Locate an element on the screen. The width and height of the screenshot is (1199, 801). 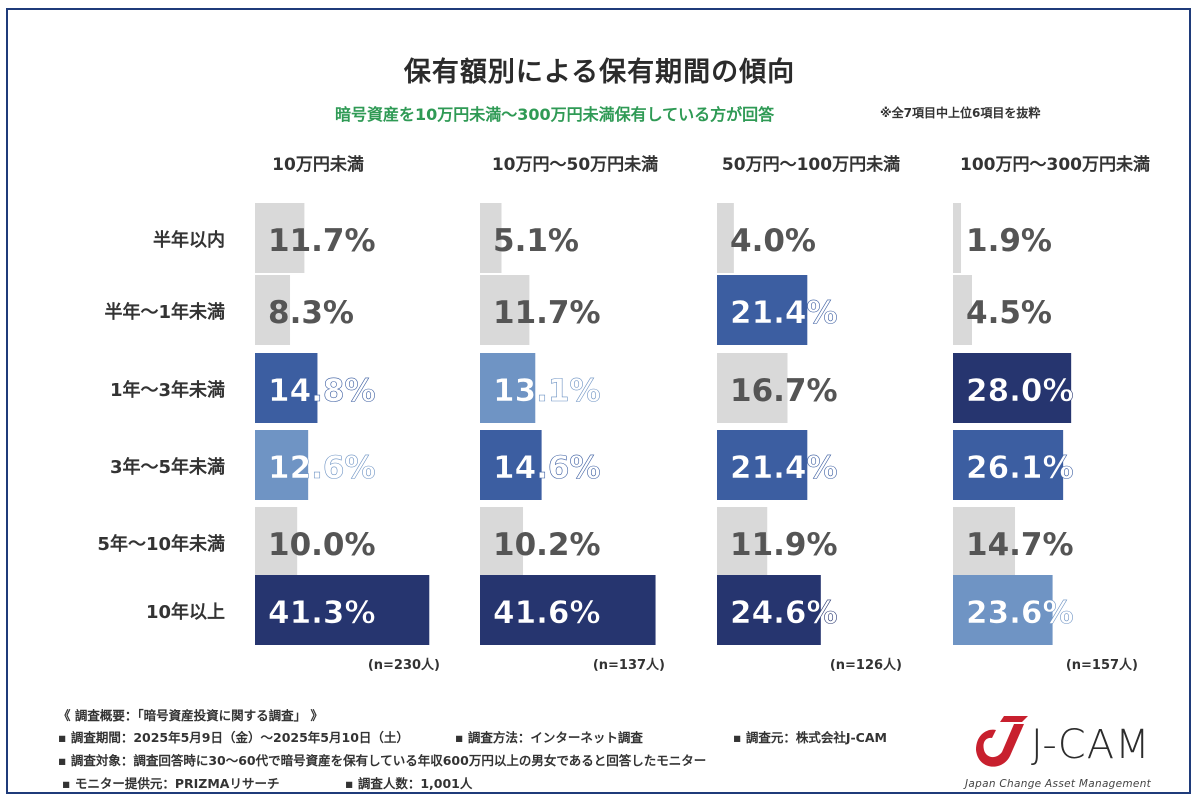
jcam-logo-icon is located at coordinates (1002, 741).